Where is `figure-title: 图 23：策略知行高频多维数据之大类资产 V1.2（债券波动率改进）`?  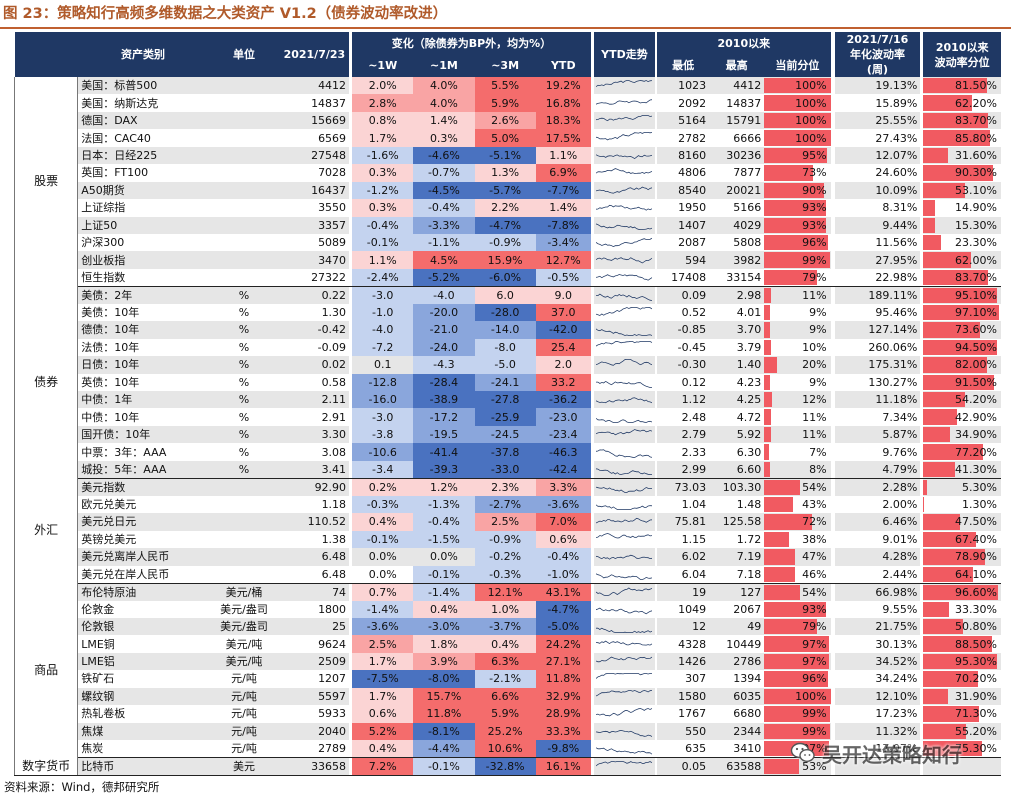
figure-title: 图 23：策略知行高频多维数据之大类资产 V1.2（债券波动率改进） is located at coordinates (225, 14).